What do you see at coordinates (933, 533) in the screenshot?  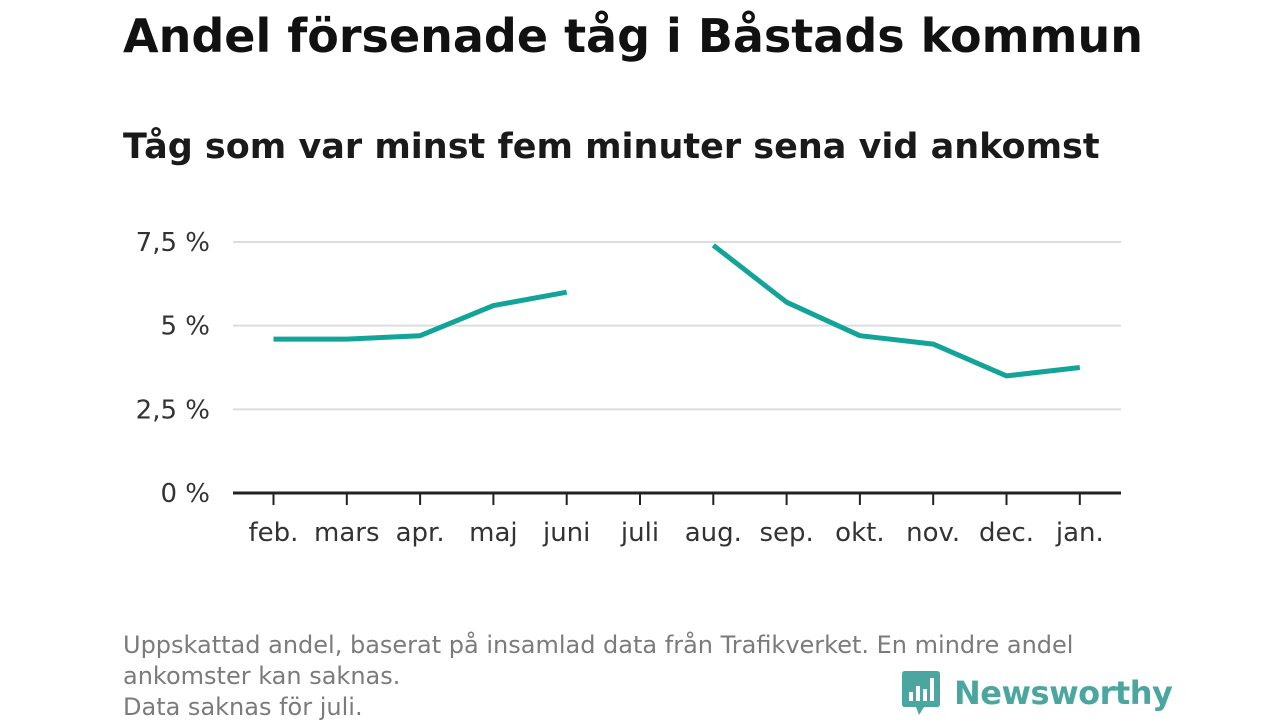 I see `x-tick-label: nov.` at bounding box center [933, 533].